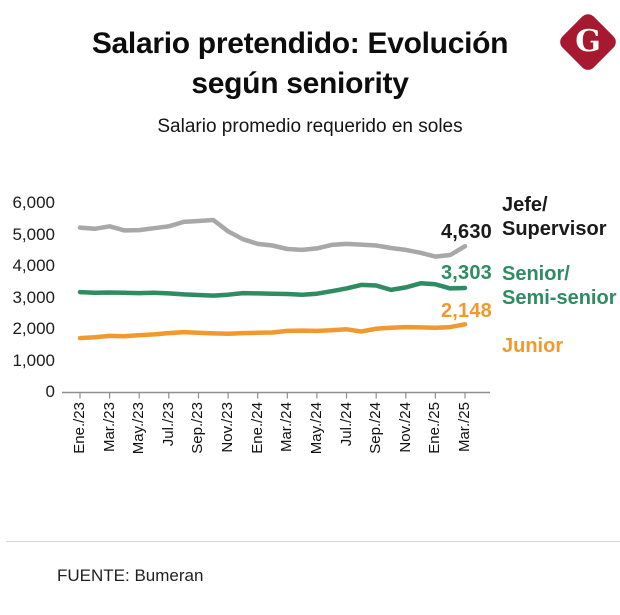 The image size is (620, 615). I want to click on value-label-junior: 2,148, so click(466, 311).